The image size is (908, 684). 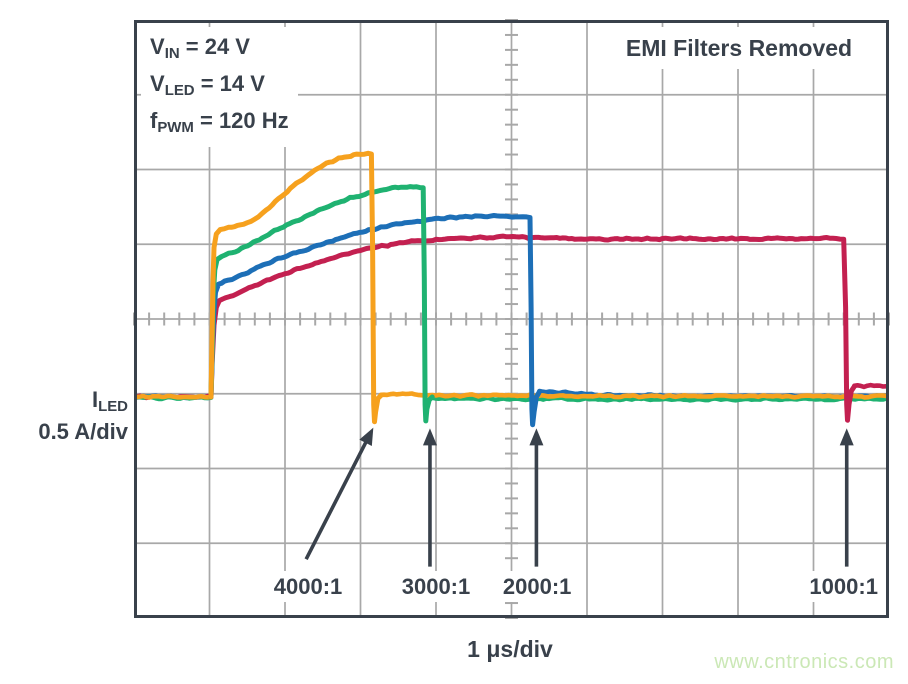 What do you see at coordinates (739, 48) in the screenshot?
I see `corner-note: EMI Filters Removed` at bounding box center [739, 48].